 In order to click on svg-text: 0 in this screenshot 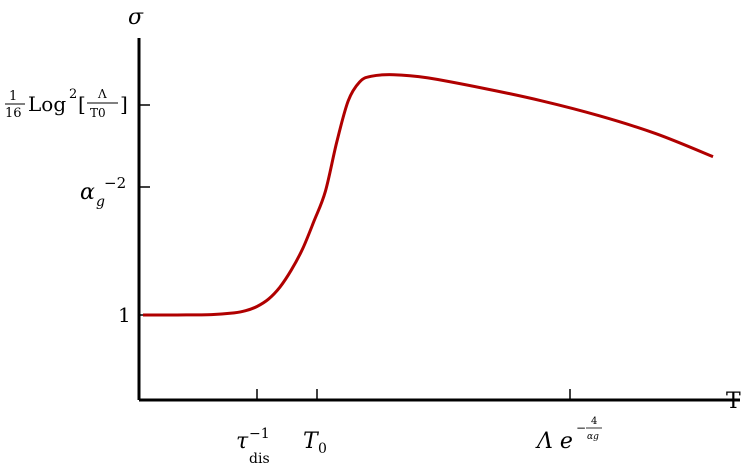, I will do `click(322, 449)`.